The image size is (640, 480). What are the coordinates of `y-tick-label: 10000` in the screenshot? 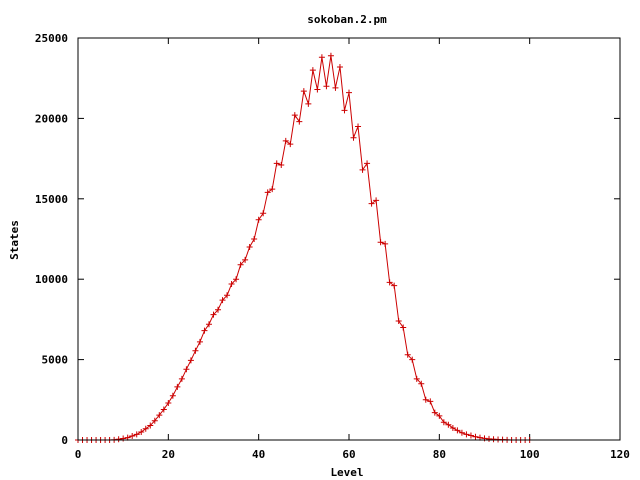 It's located at (51, 279).